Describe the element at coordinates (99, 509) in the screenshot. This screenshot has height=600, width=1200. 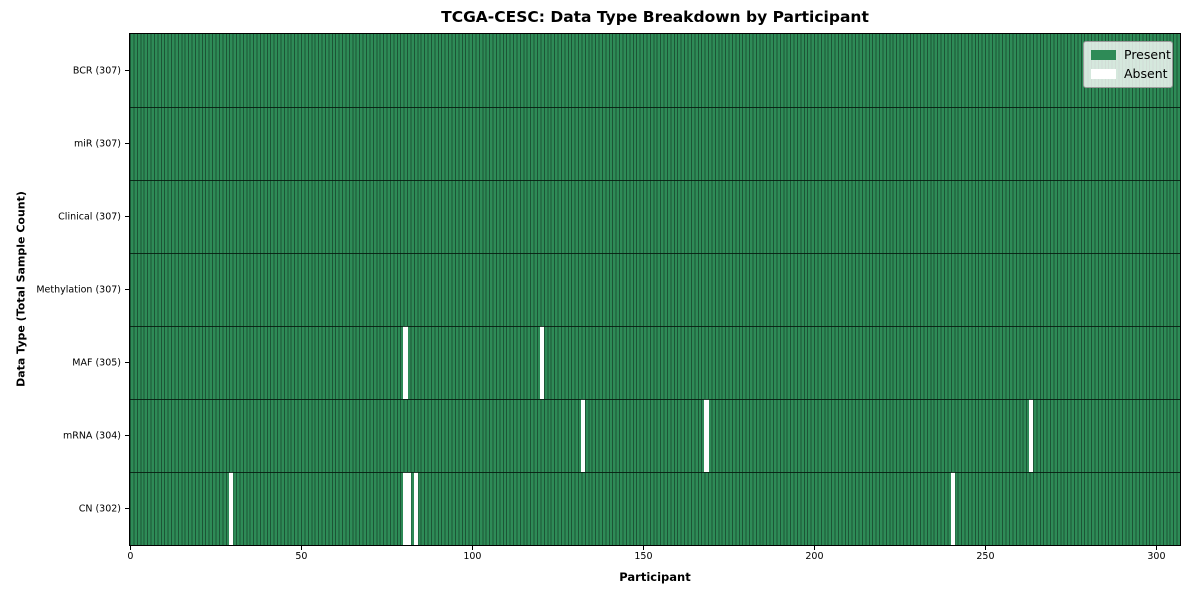
I see `y-tick-label-CN: CN (302)` at that location.